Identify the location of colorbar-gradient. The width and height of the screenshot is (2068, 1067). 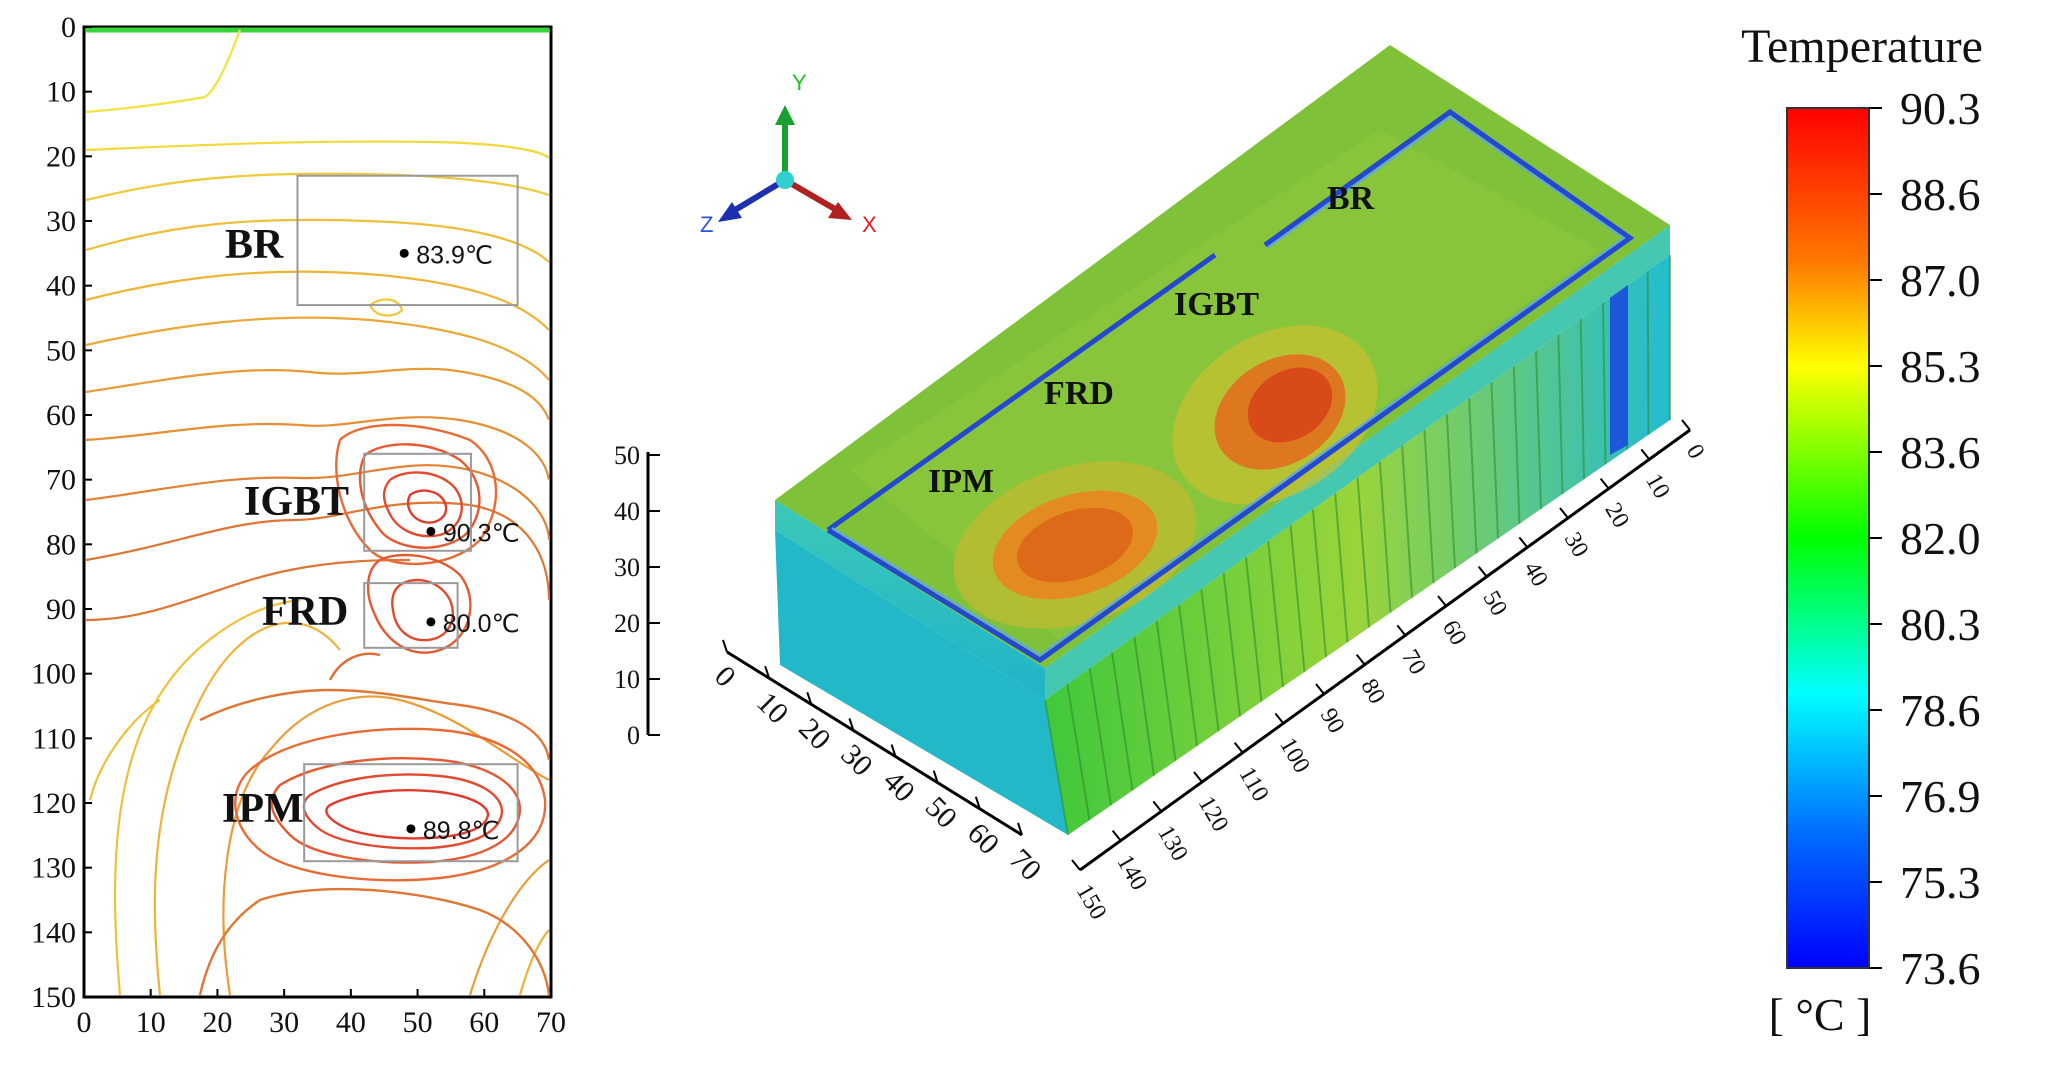
(1828, 538).